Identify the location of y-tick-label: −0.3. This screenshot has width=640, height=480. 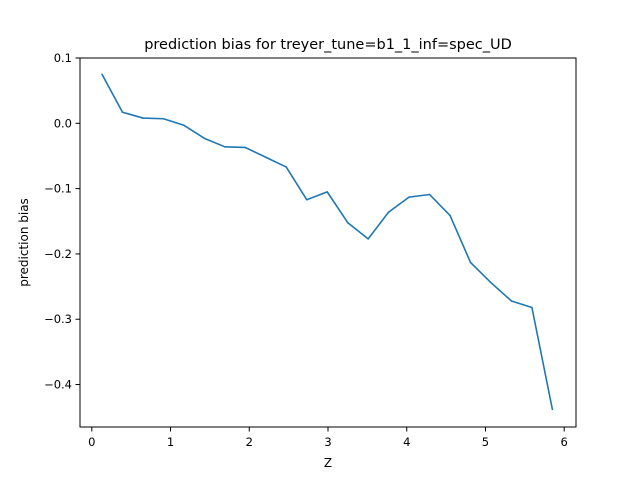
(58, 319).